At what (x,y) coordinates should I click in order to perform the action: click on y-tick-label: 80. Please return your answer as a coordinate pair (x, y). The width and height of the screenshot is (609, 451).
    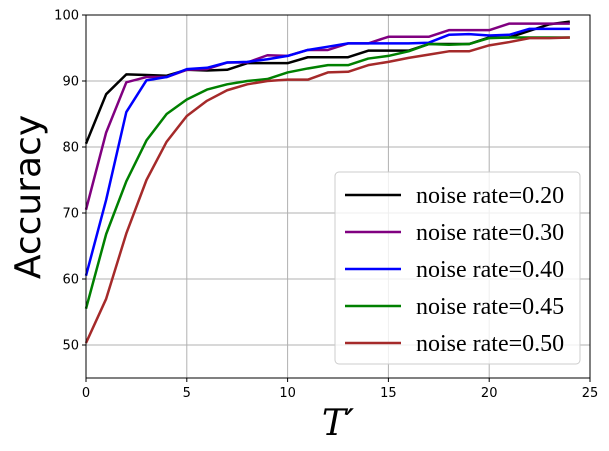
    Looking at the image, I should click on (70, 148).